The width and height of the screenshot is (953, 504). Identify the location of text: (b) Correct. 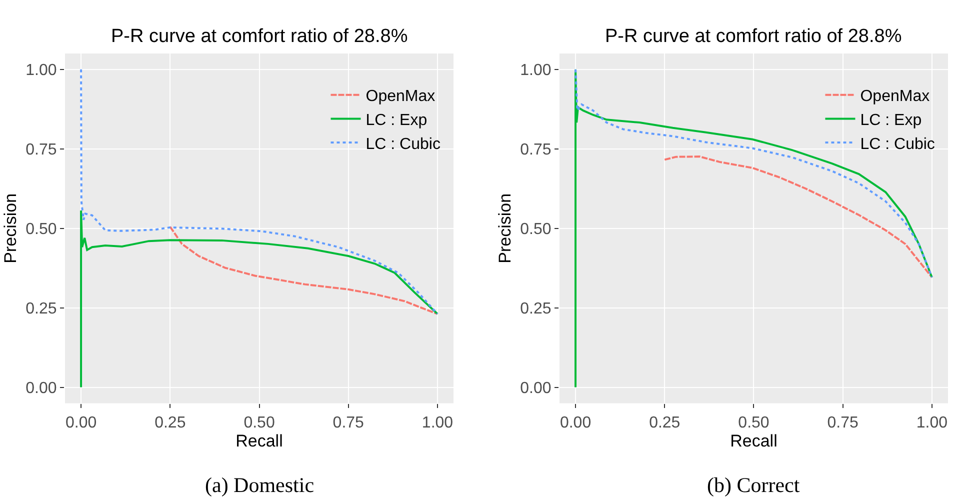
(753, 485).